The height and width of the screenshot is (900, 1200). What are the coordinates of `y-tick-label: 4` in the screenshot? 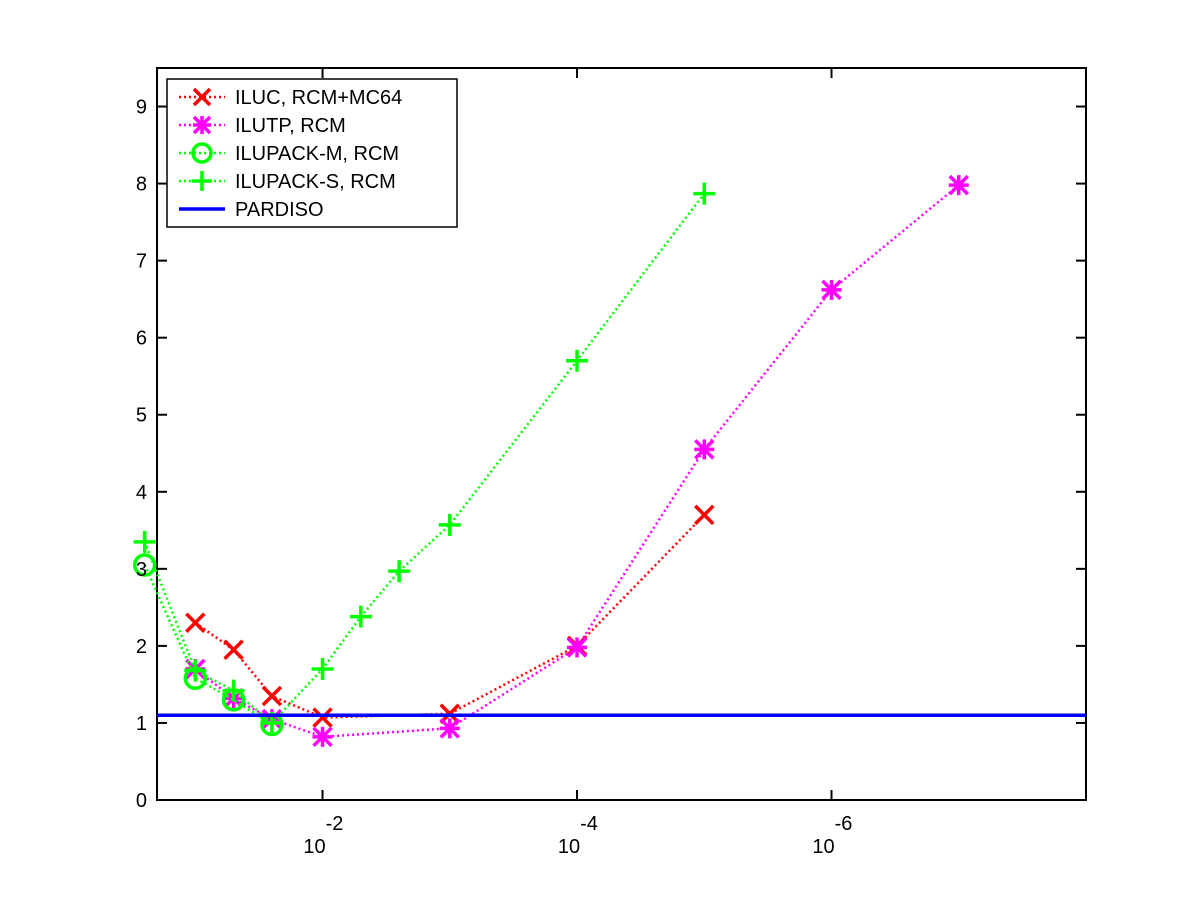 It's located at (141, 493).